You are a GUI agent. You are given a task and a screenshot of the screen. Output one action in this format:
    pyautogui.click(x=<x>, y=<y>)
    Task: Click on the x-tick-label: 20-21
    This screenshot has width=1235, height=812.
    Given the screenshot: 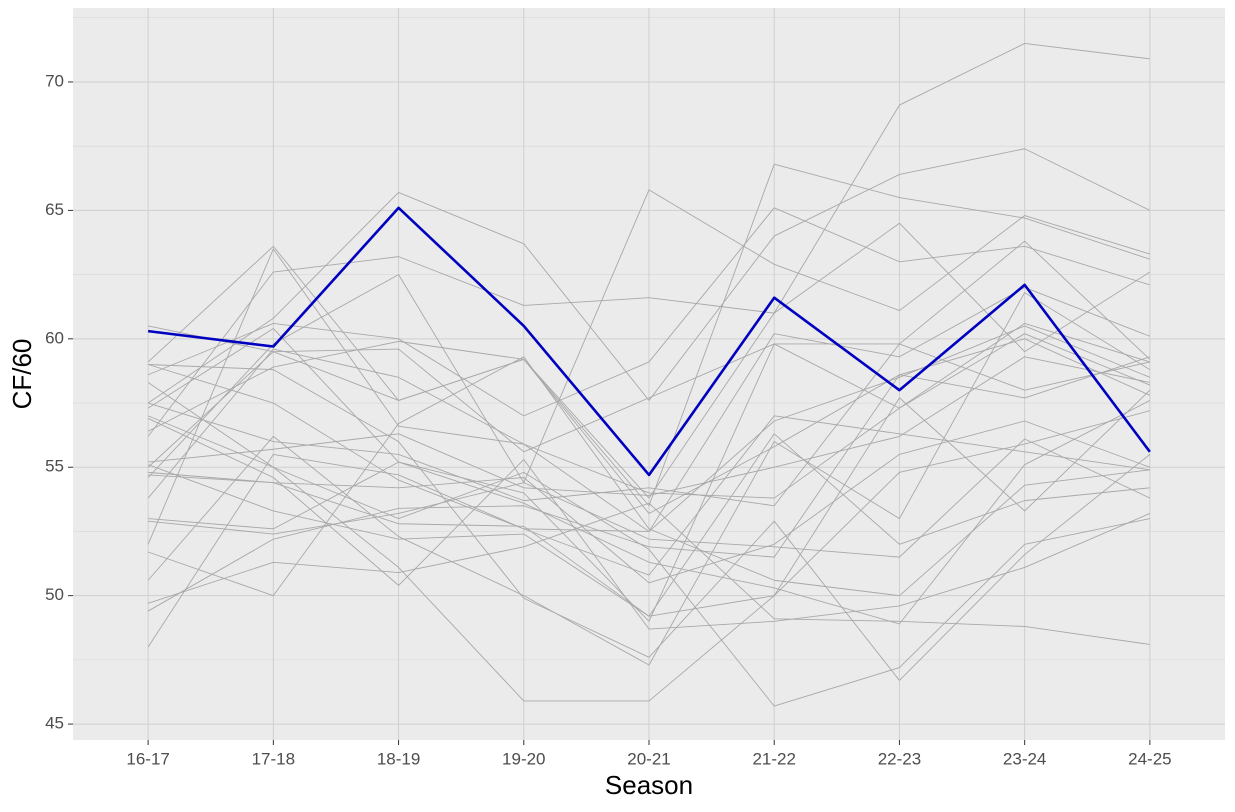 What is the action you would take?
    pyautogui.click(x=648, y=758)
    